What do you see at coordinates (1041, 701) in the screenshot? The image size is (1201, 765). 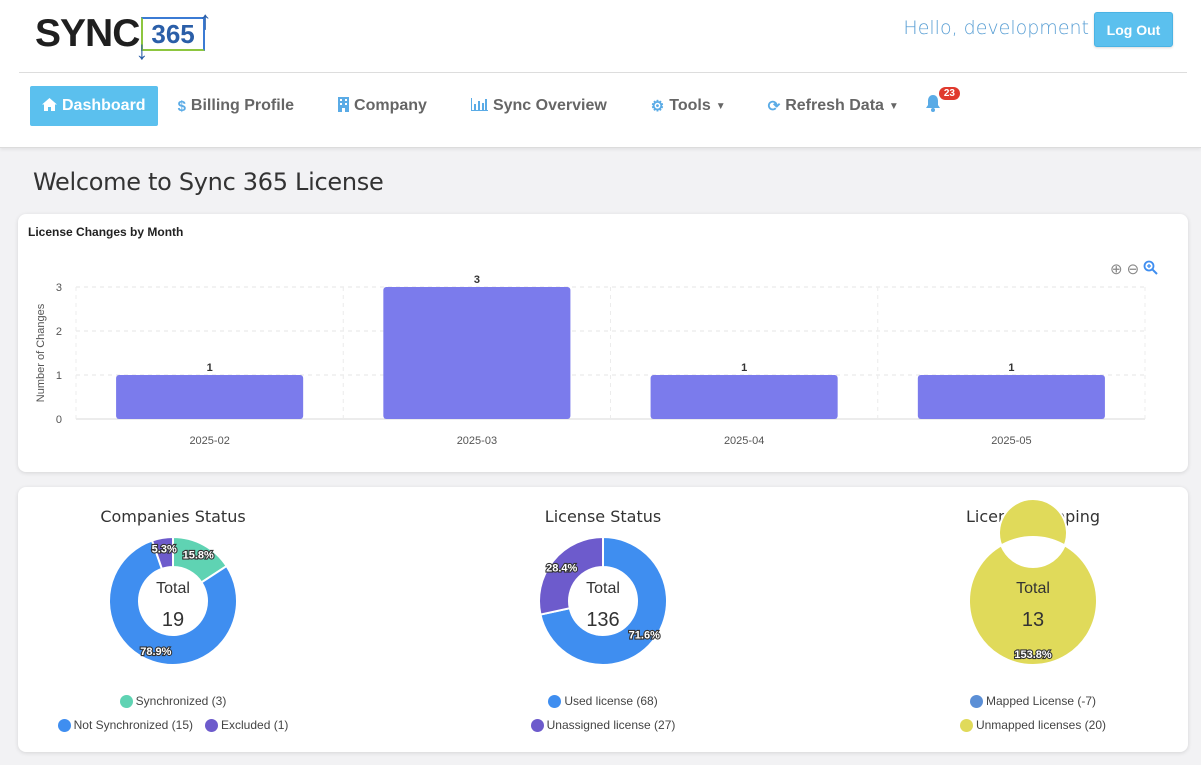 I see `legend-label: Mapped License (-7)` at bounding box center [1041, 701].